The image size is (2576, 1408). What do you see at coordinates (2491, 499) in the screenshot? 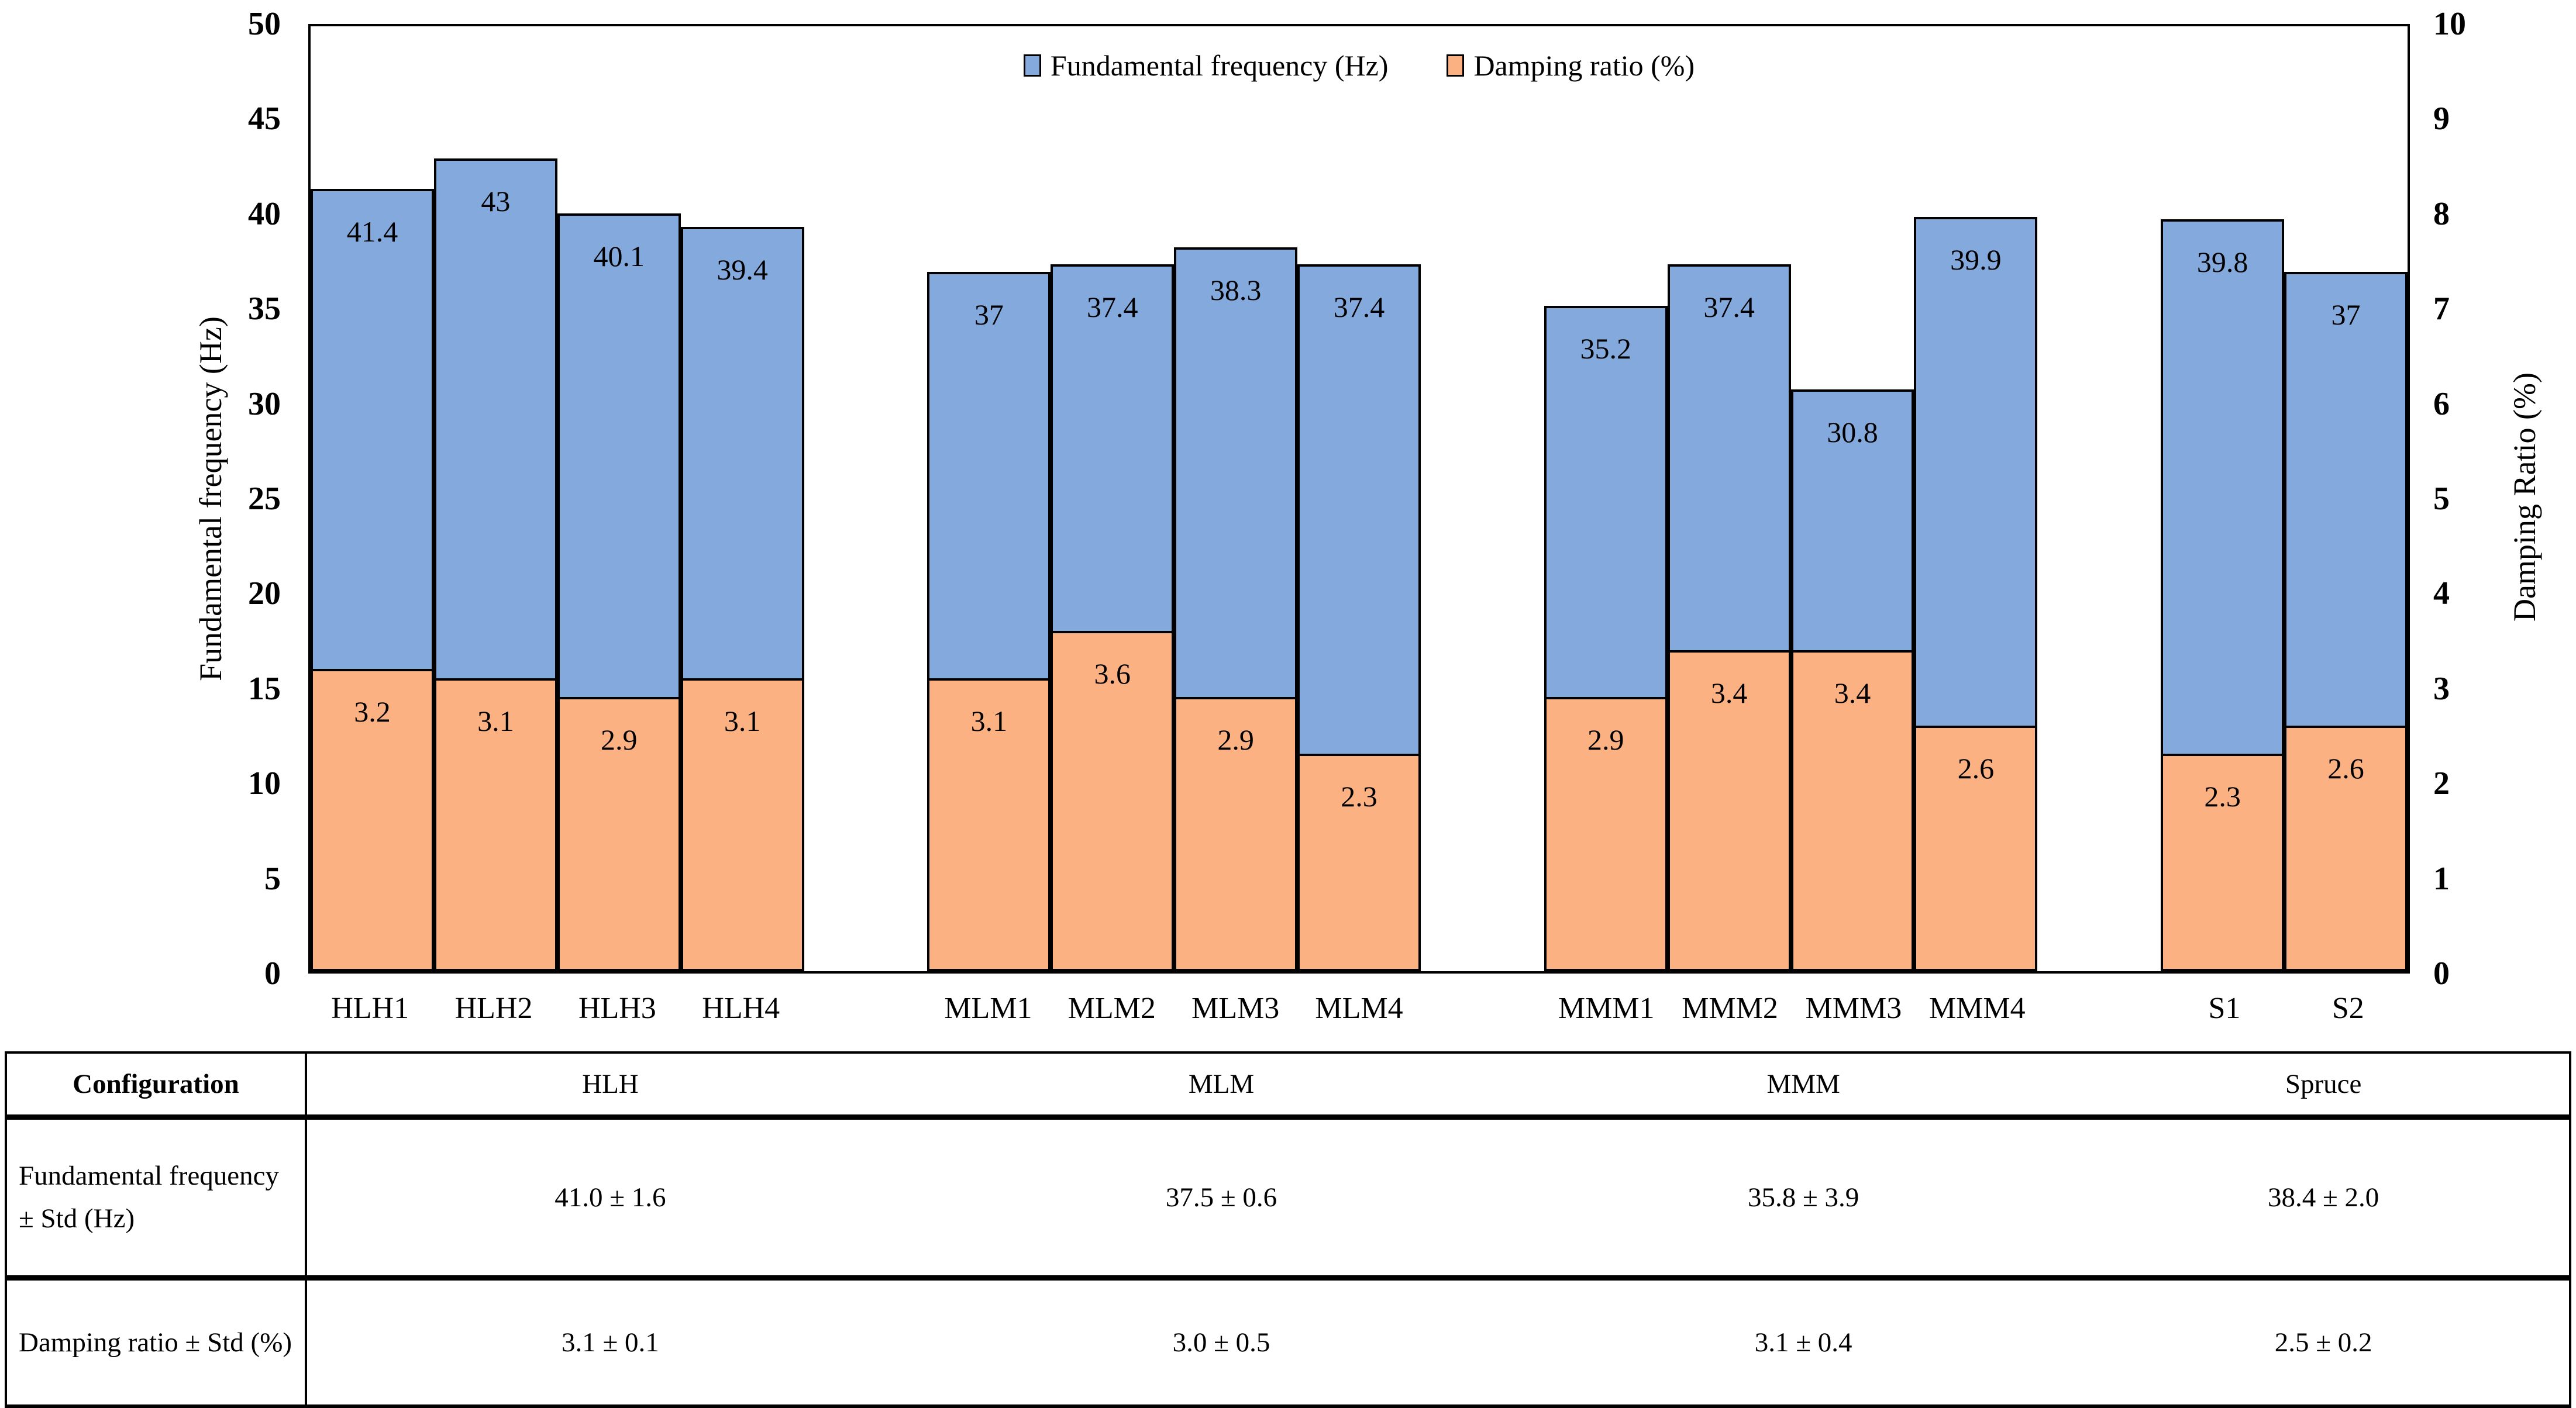
I see `right-axis-tick-labels: 0 1 2 3 4 5 6 7 8 9 10` at bounding box center [2491, 499].